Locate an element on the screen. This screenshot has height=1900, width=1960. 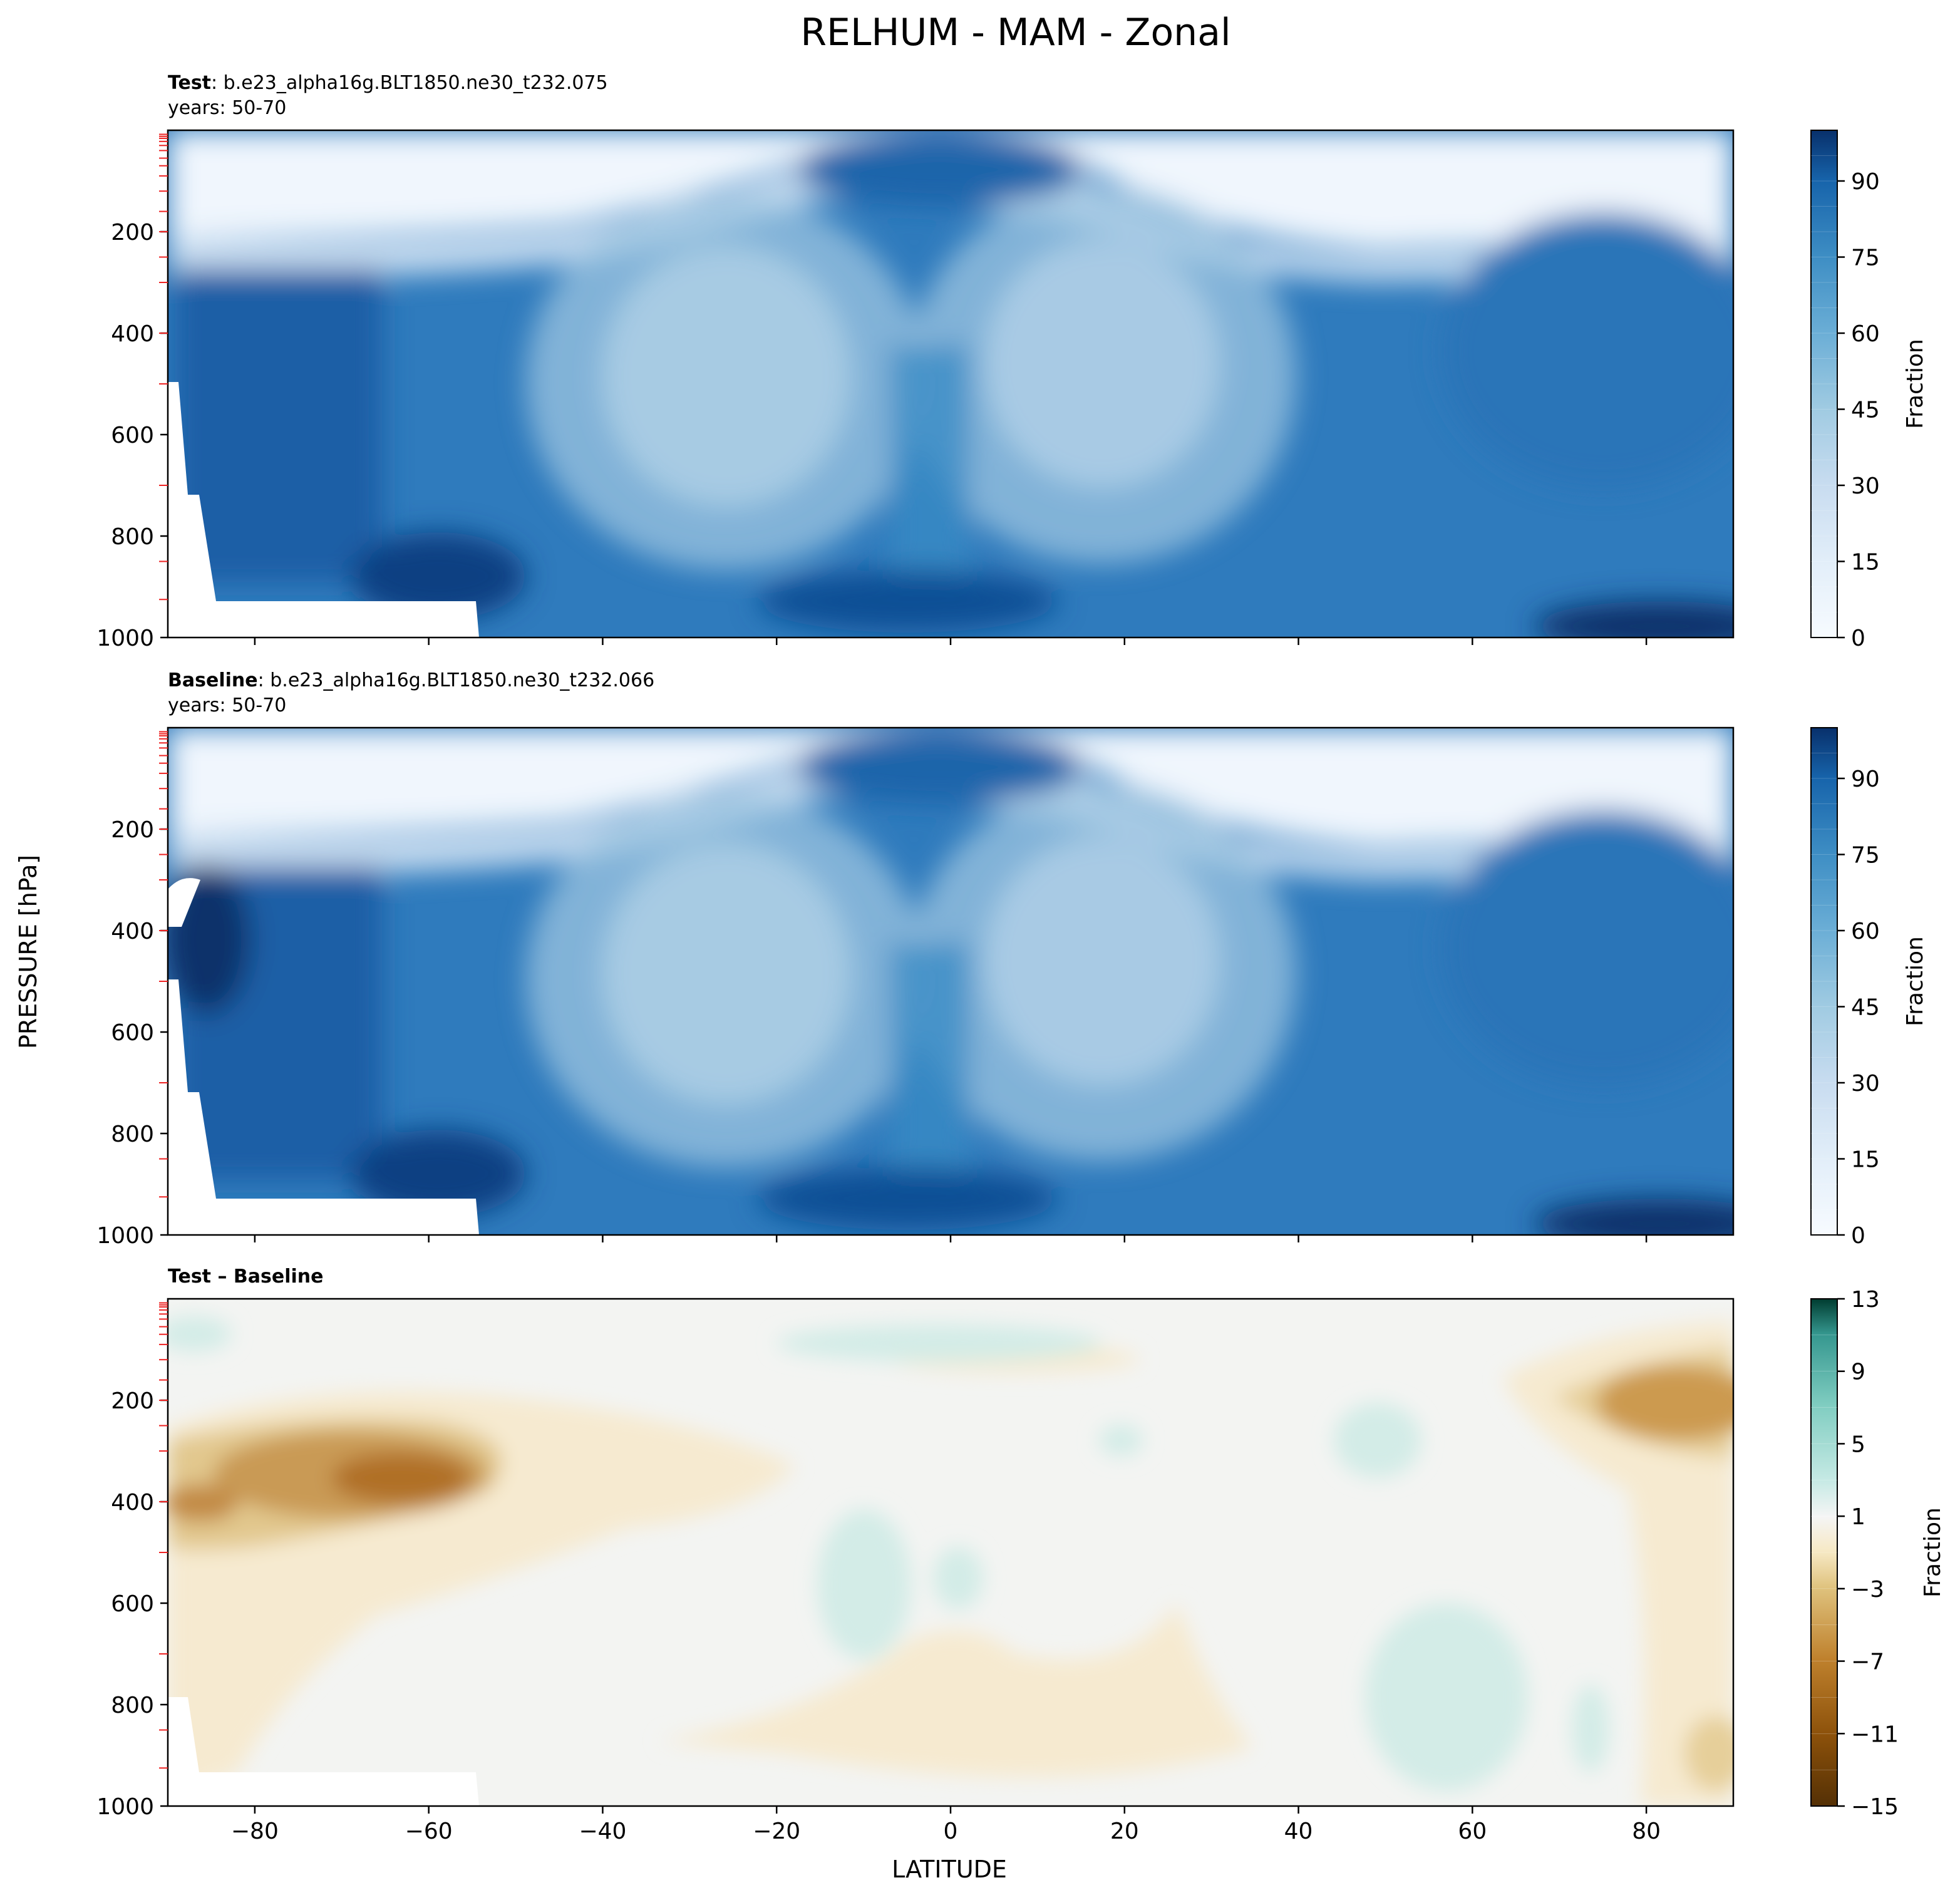
colorbar-baseline-label: Fraction is located at coordinates (1915, 981).